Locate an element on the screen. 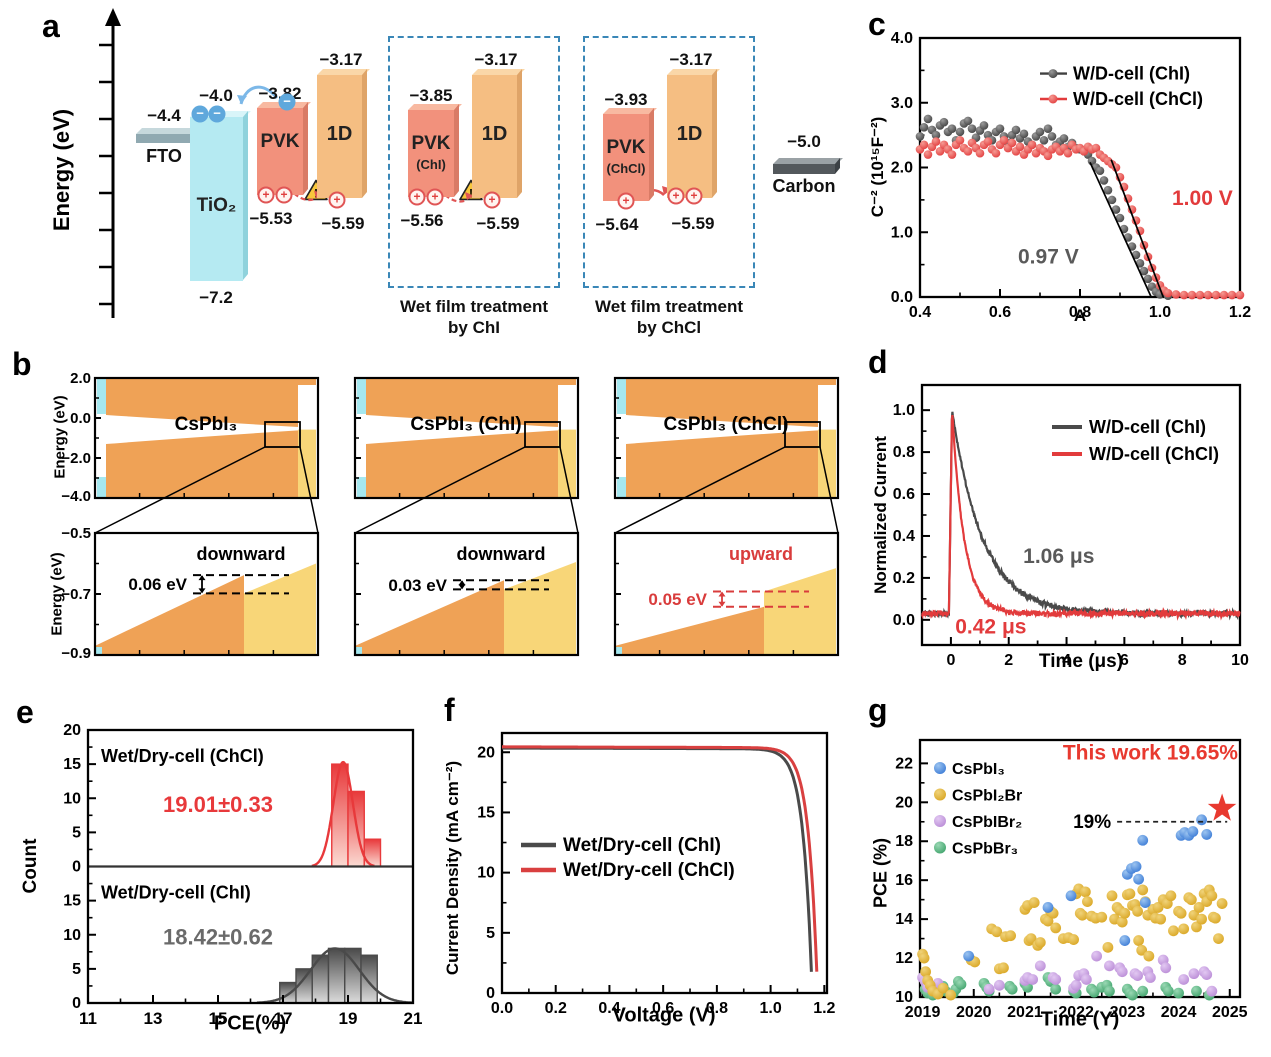  pvk-top-level: −3.85 is located at coordinates (431, 95).